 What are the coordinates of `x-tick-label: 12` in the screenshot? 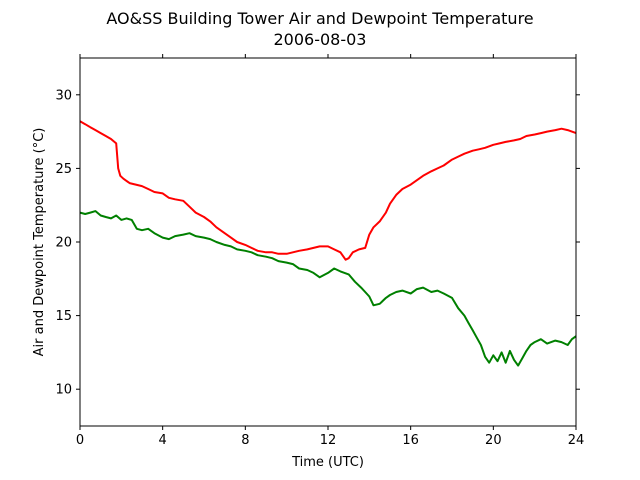 It's located at (328, 440).